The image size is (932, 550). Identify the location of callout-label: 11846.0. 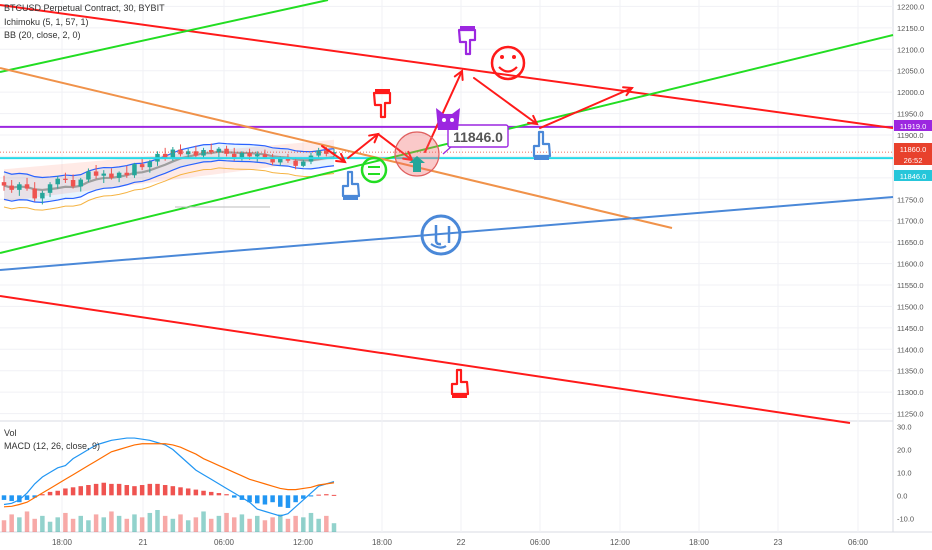
(478, 137).